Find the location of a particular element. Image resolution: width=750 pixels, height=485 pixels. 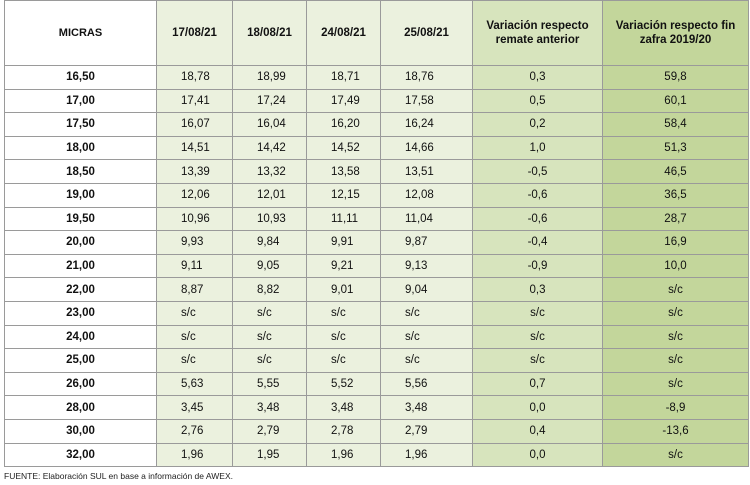

var-zafra-cell: -8,9 is located at coordinates (675, 407).